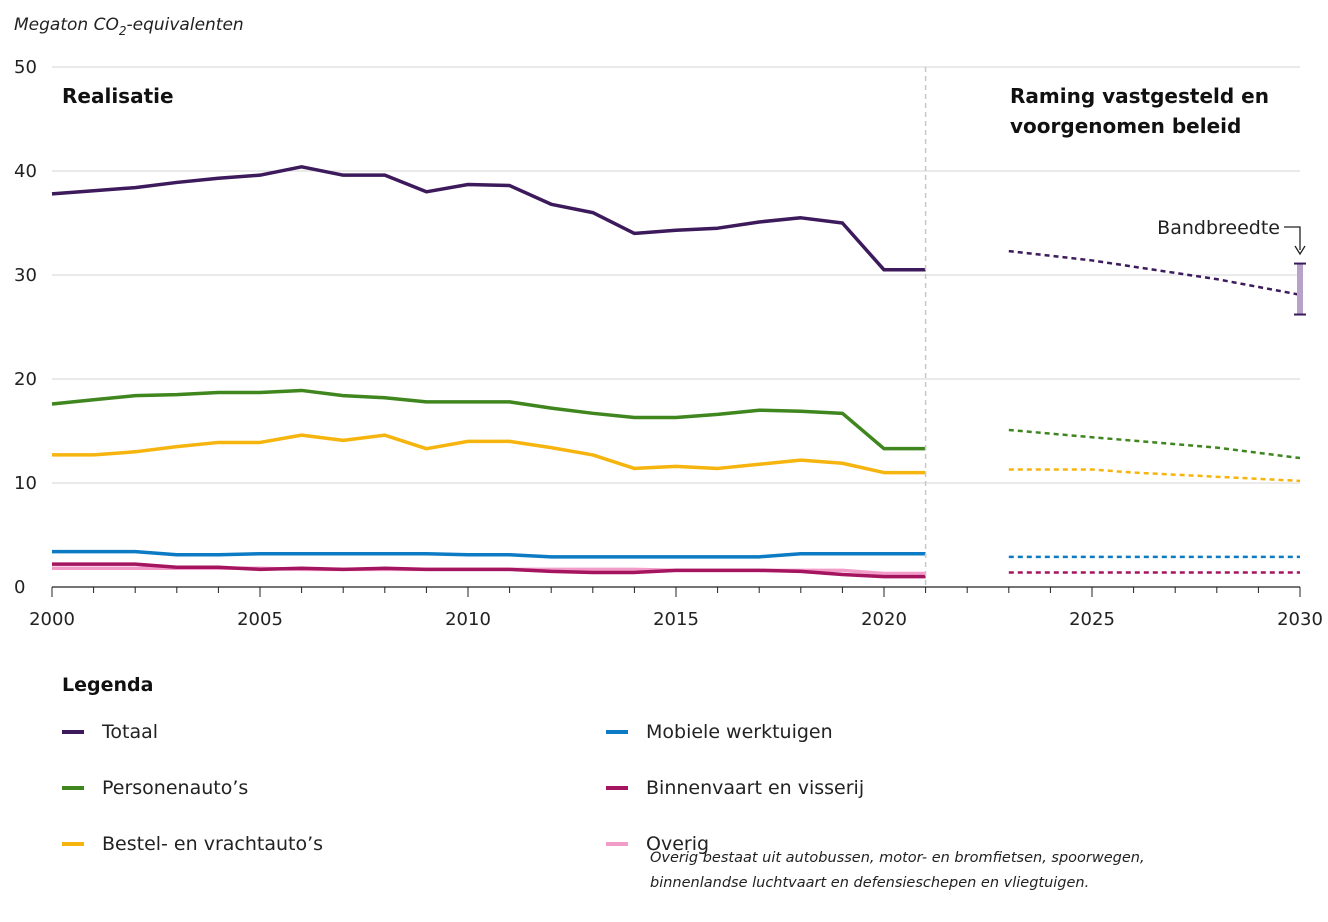 The width and height of the screenshot is (1328, 922). I want to click on region-label-raming: Raming vastgesteld en, so click(1139, 96).